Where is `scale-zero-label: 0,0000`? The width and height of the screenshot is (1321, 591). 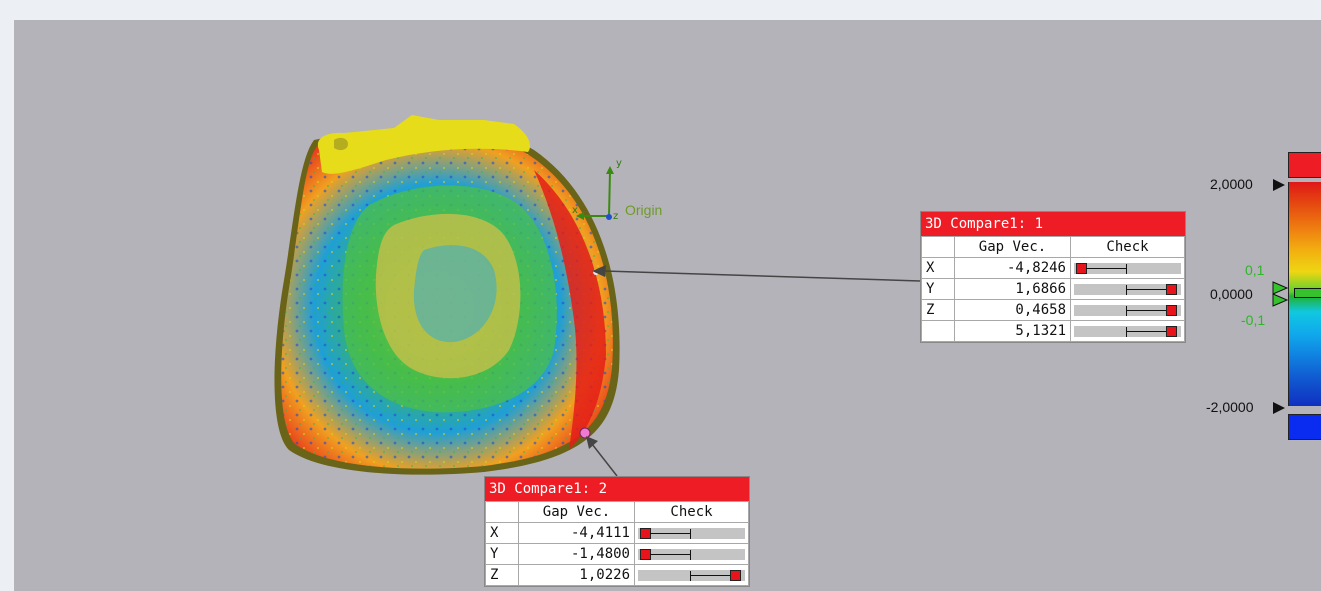 scale-zero-label: 0,0000 is located at coordinates (1231, 294).